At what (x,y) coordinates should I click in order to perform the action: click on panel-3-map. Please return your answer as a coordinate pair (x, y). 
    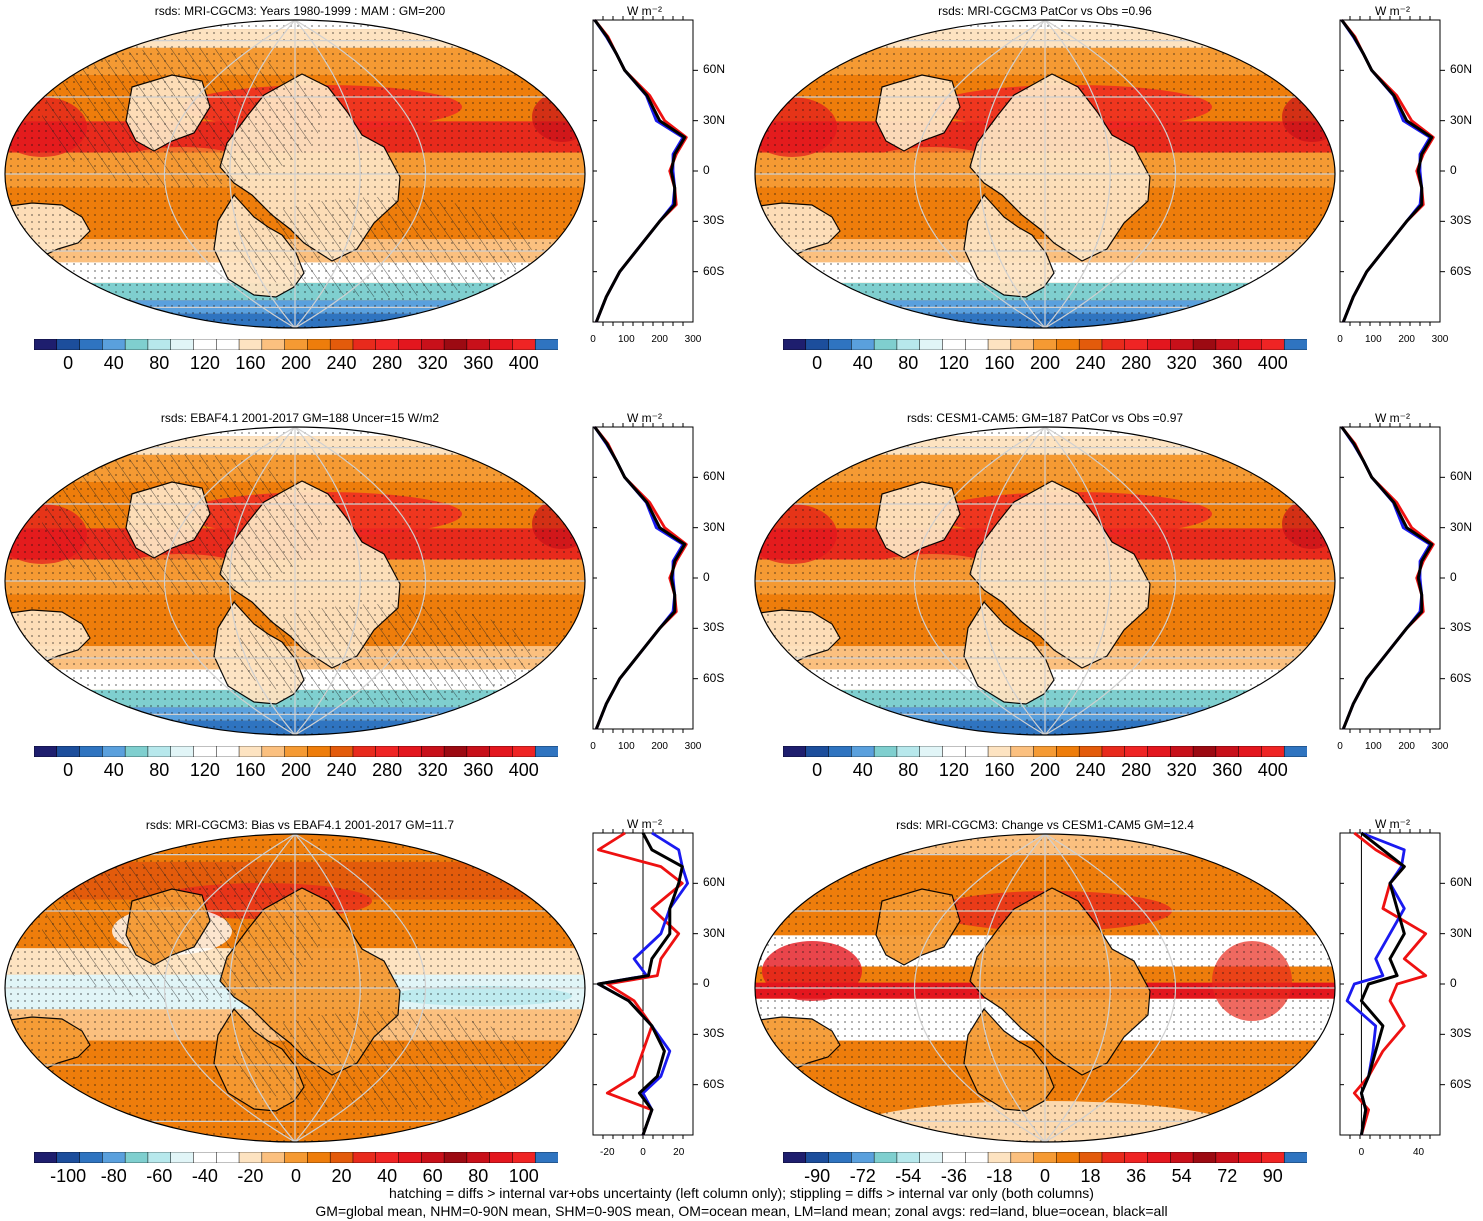
    Looking at the image, I should click on (295, 581).